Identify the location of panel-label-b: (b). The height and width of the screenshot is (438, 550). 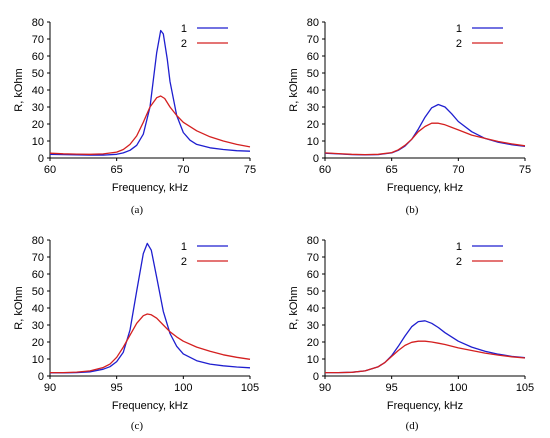
(412, 210).